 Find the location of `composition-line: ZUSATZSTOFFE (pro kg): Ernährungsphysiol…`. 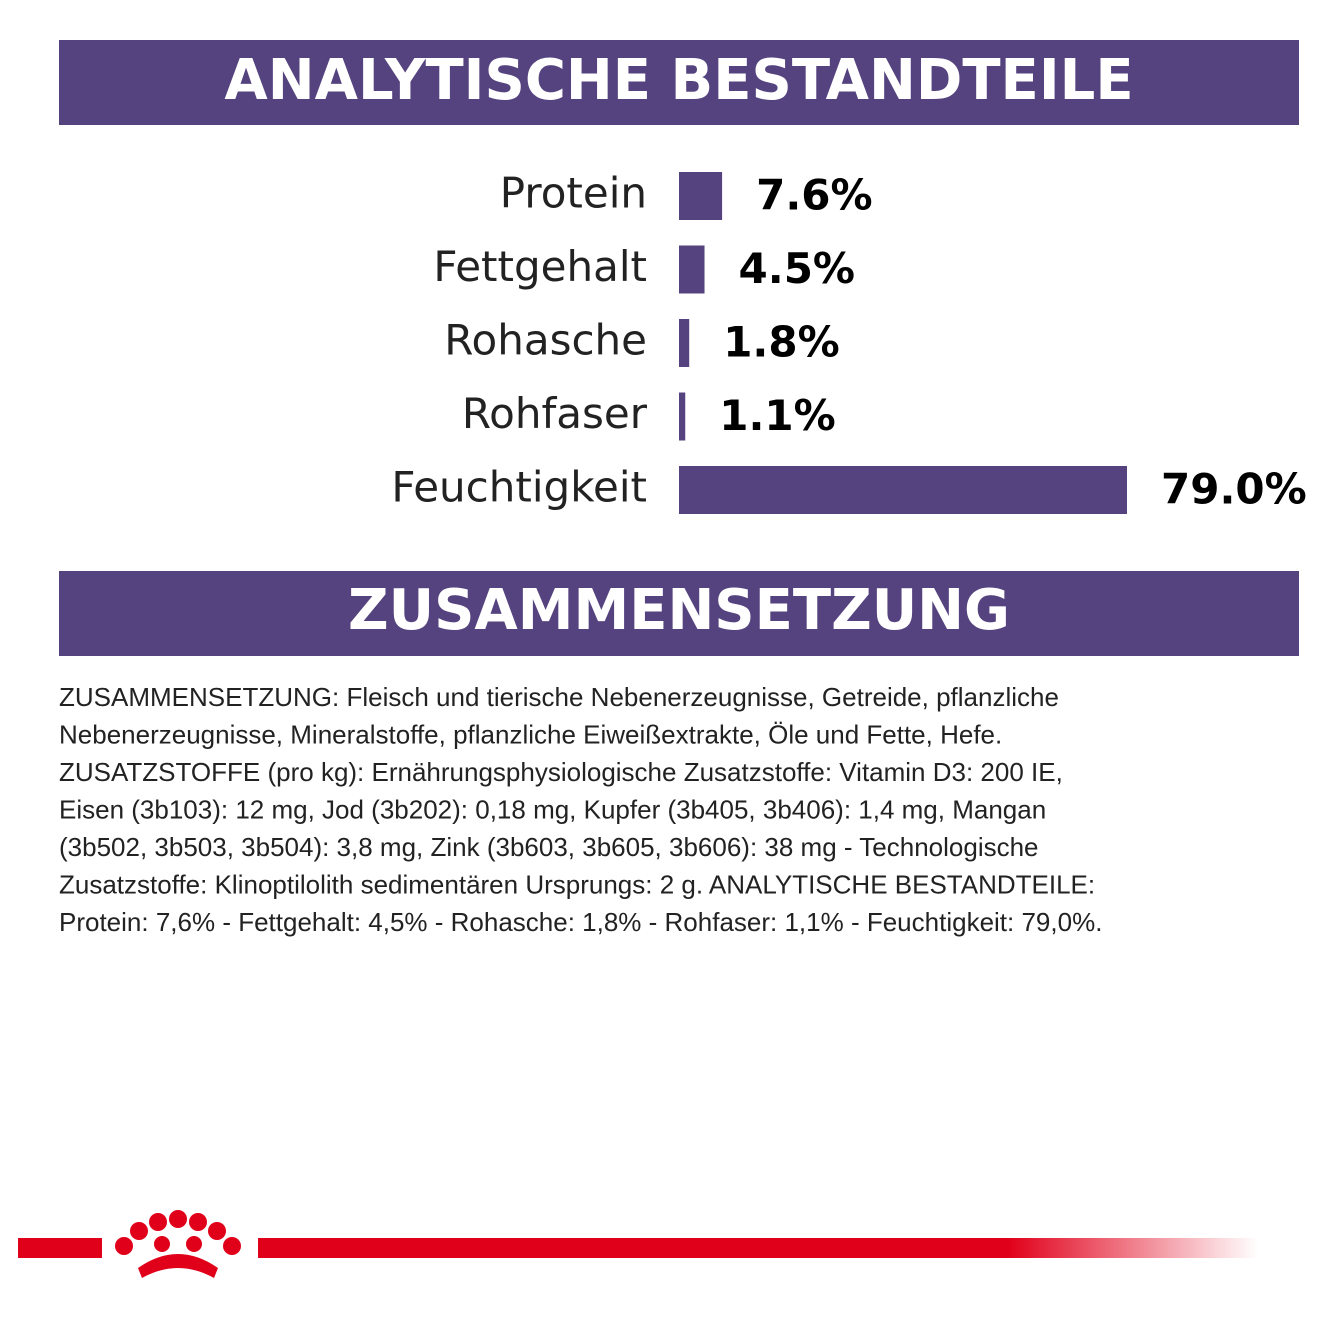

composition-line: ZUSATZSTOFFE (pro kg): Ernährungsphysiol… is located at coordinates (561, 772).